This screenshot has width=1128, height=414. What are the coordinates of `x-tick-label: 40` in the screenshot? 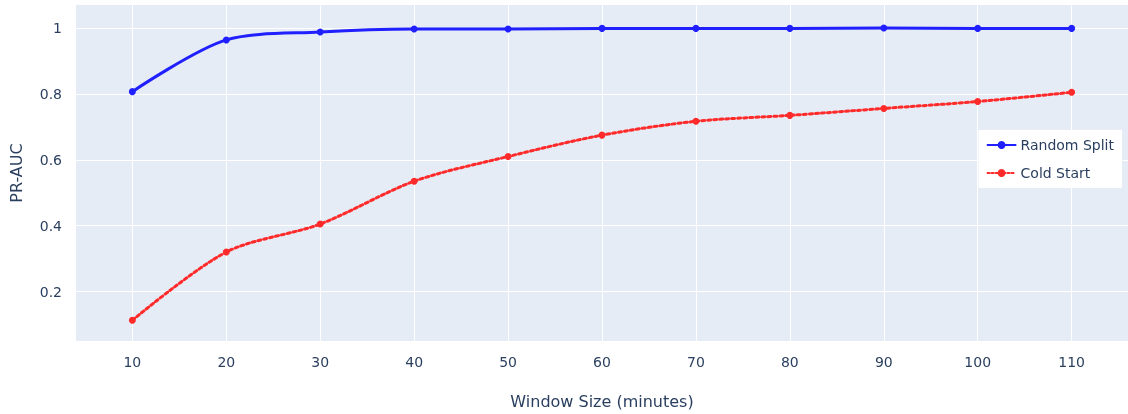 It's located at (414, 362).